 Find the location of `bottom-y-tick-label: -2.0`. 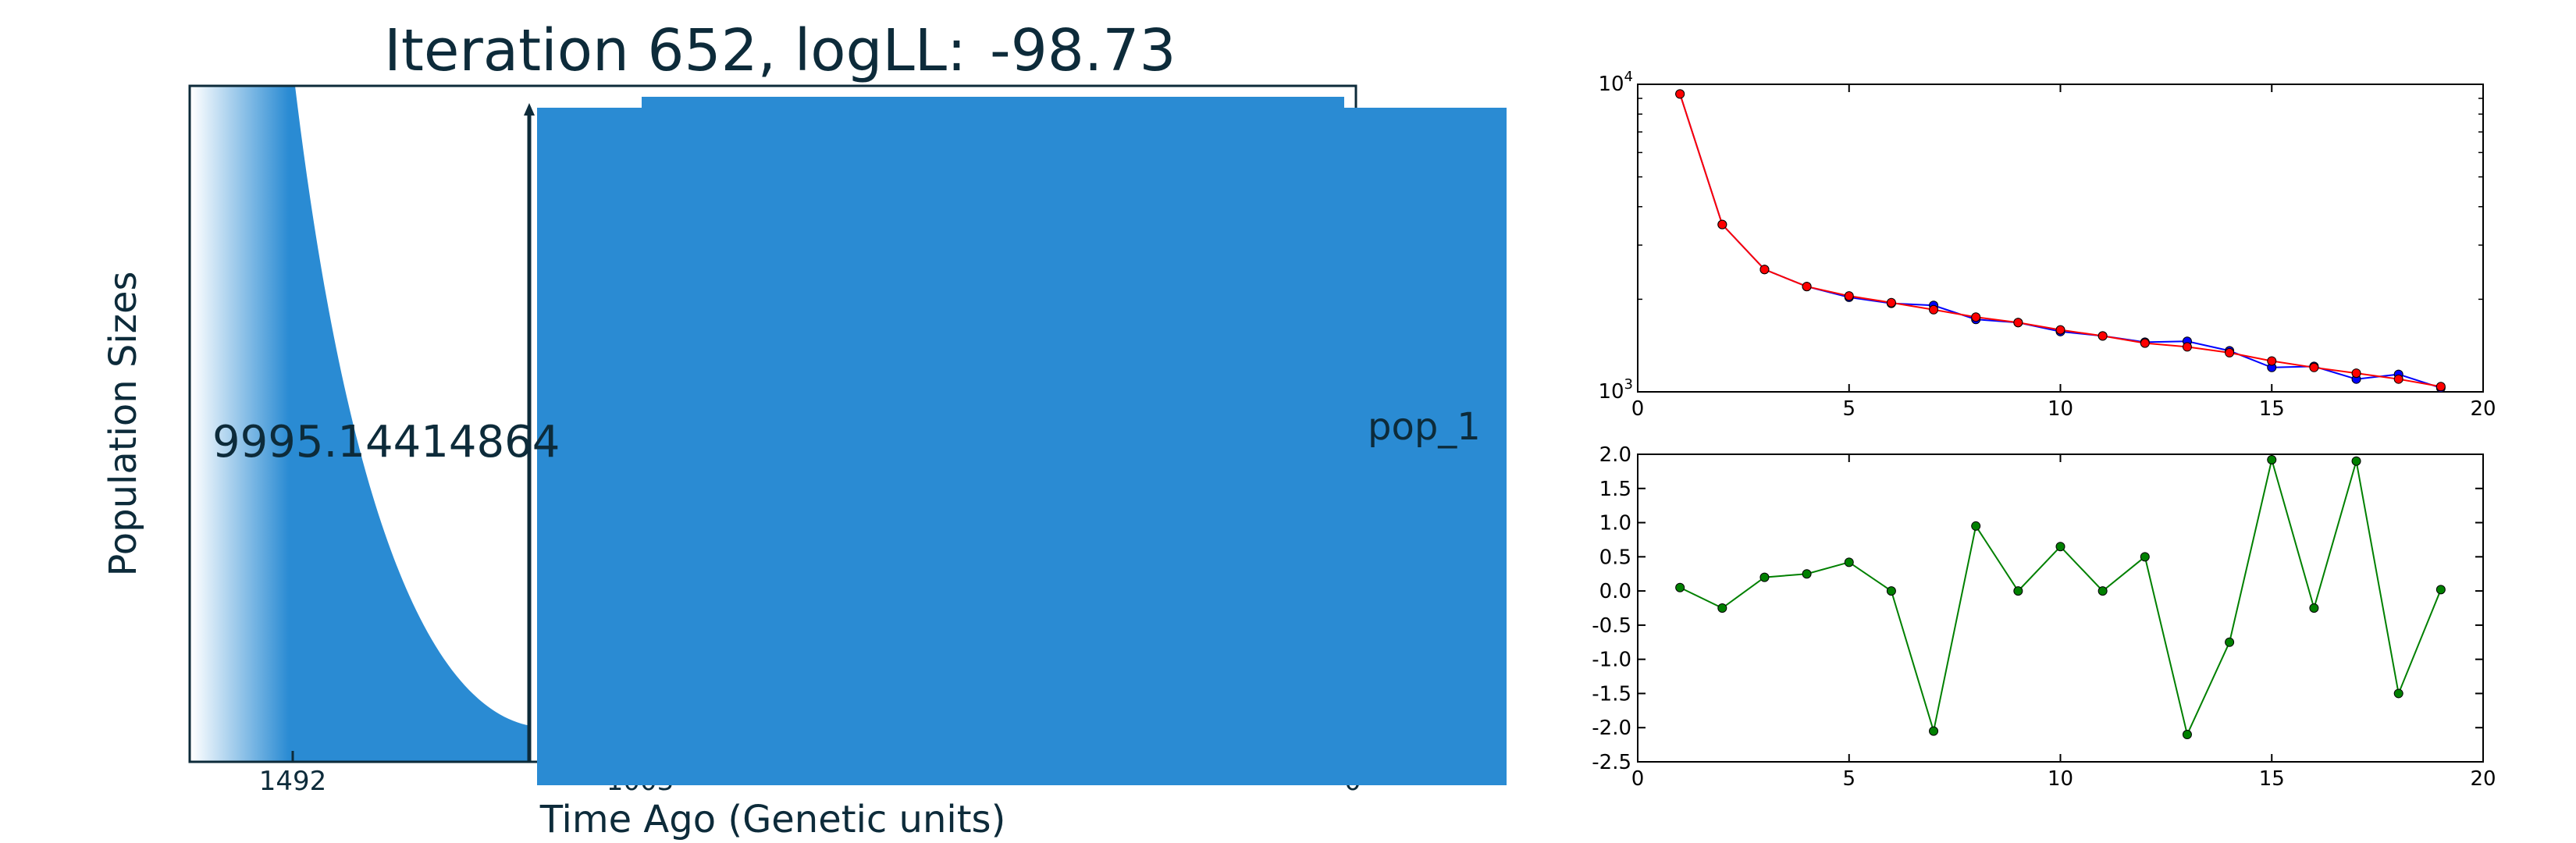

bottom-y-tick-label: -2.0 is located at coordinates (1611, 728).